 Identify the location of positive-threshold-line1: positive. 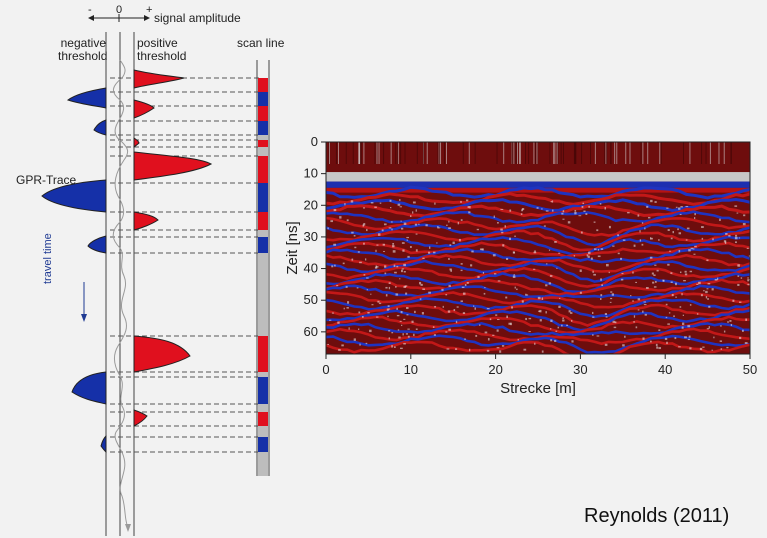
(157, 43).